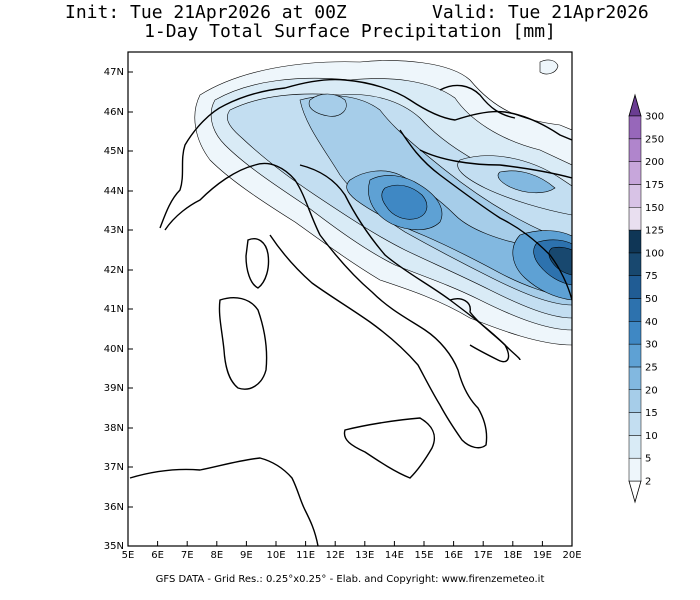  What do you see at coordinates (364, 555) in the screenshot?
I see `lon-label: 13E` at bounding box center [364, 555].